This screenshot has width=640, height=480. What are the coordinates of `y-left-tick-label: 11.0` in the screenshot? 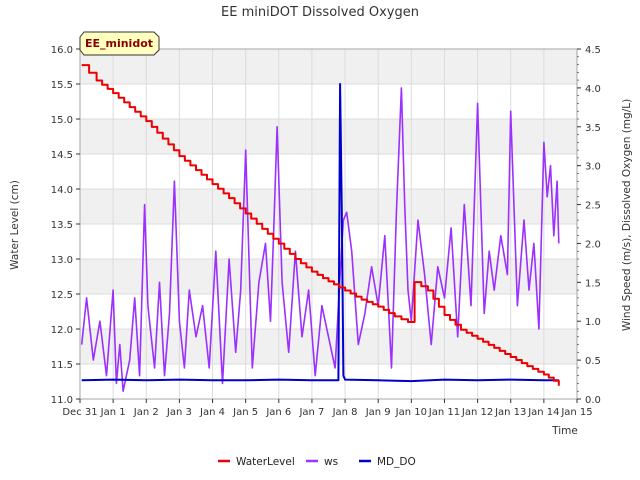 It's located at (62, 400).